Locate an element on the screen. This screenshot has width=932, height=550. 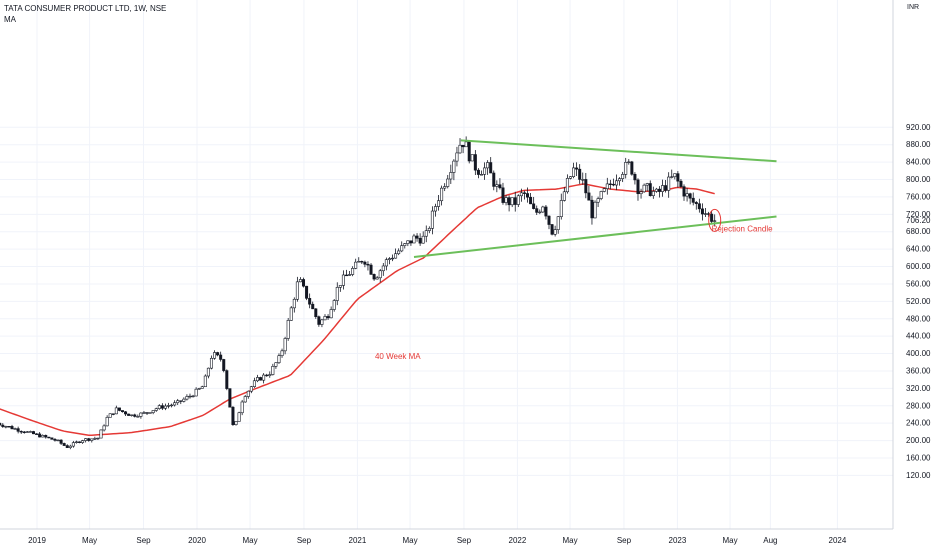
indicator-legend-ma: MA is located at coordinates (10, 19).